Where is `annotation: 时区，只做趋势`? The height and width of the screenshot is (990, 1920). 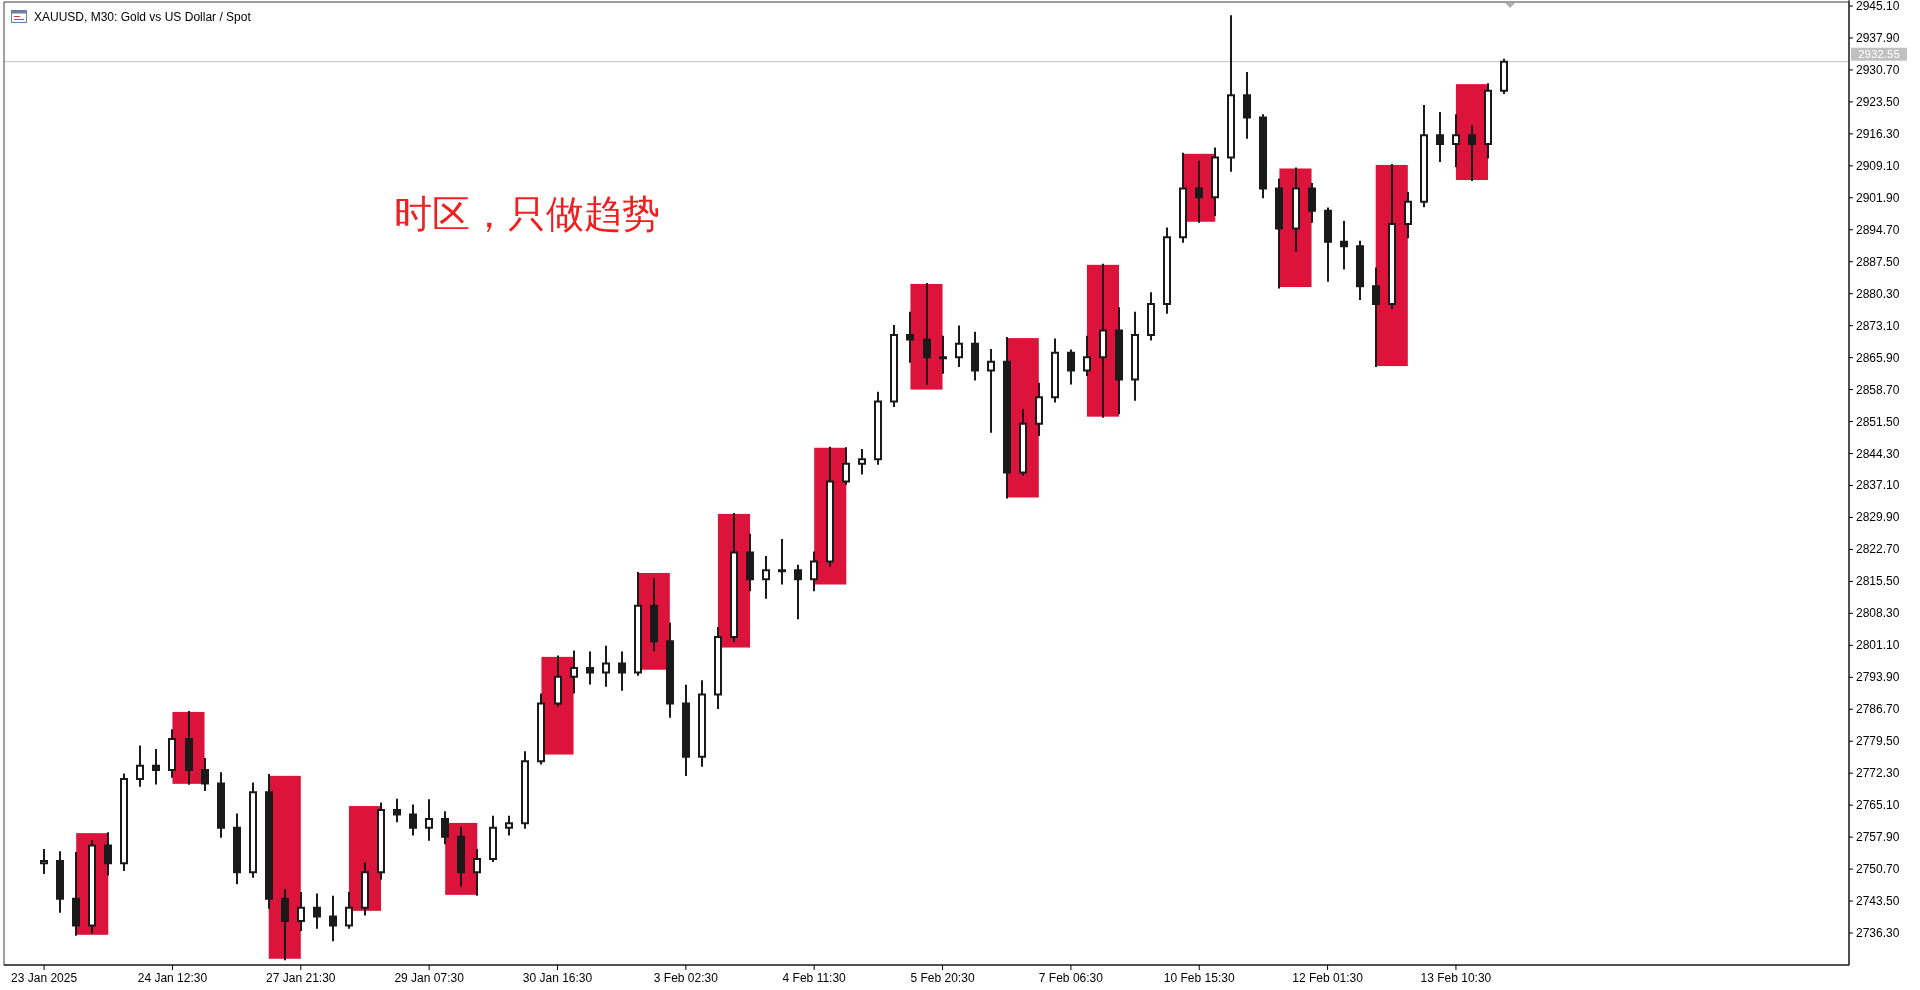
annotation: 时区，只做趋势 is located at coordinates (527, 214).